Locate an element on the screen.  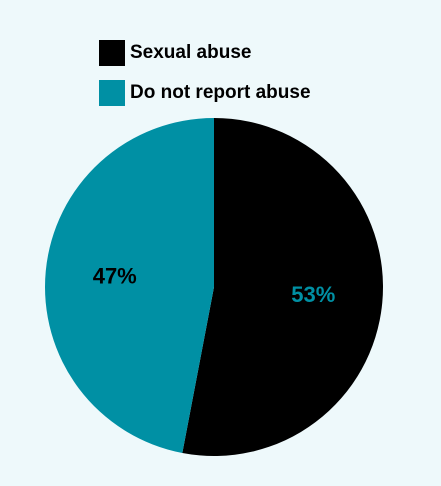
chart-legend: Sexual abuse Do not report abuse is located at coordinates (205, 80).